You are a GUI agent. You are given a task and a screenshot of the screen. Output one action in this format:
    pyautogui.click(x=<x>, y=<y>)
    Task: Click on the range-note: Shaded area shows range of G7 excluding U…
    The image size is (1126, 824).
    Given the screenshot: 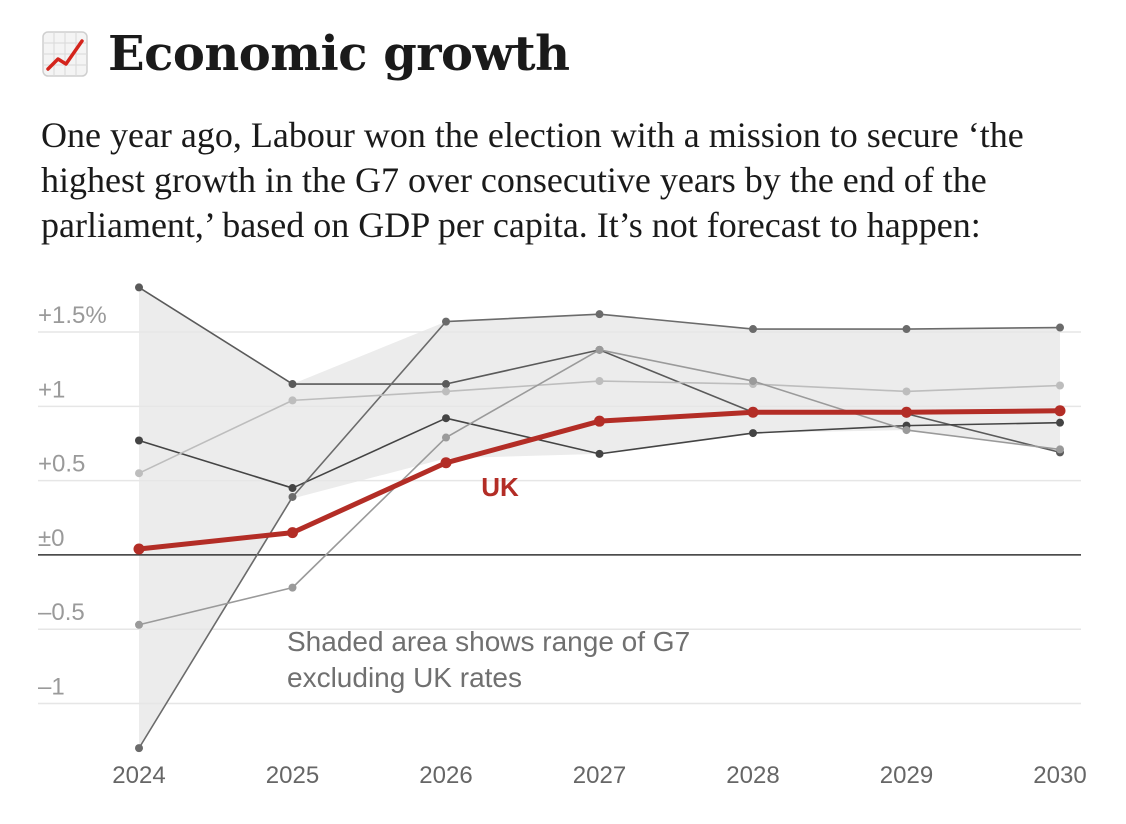 What is the action you would take?
    pyautogui.click(x=488, y=659)
    